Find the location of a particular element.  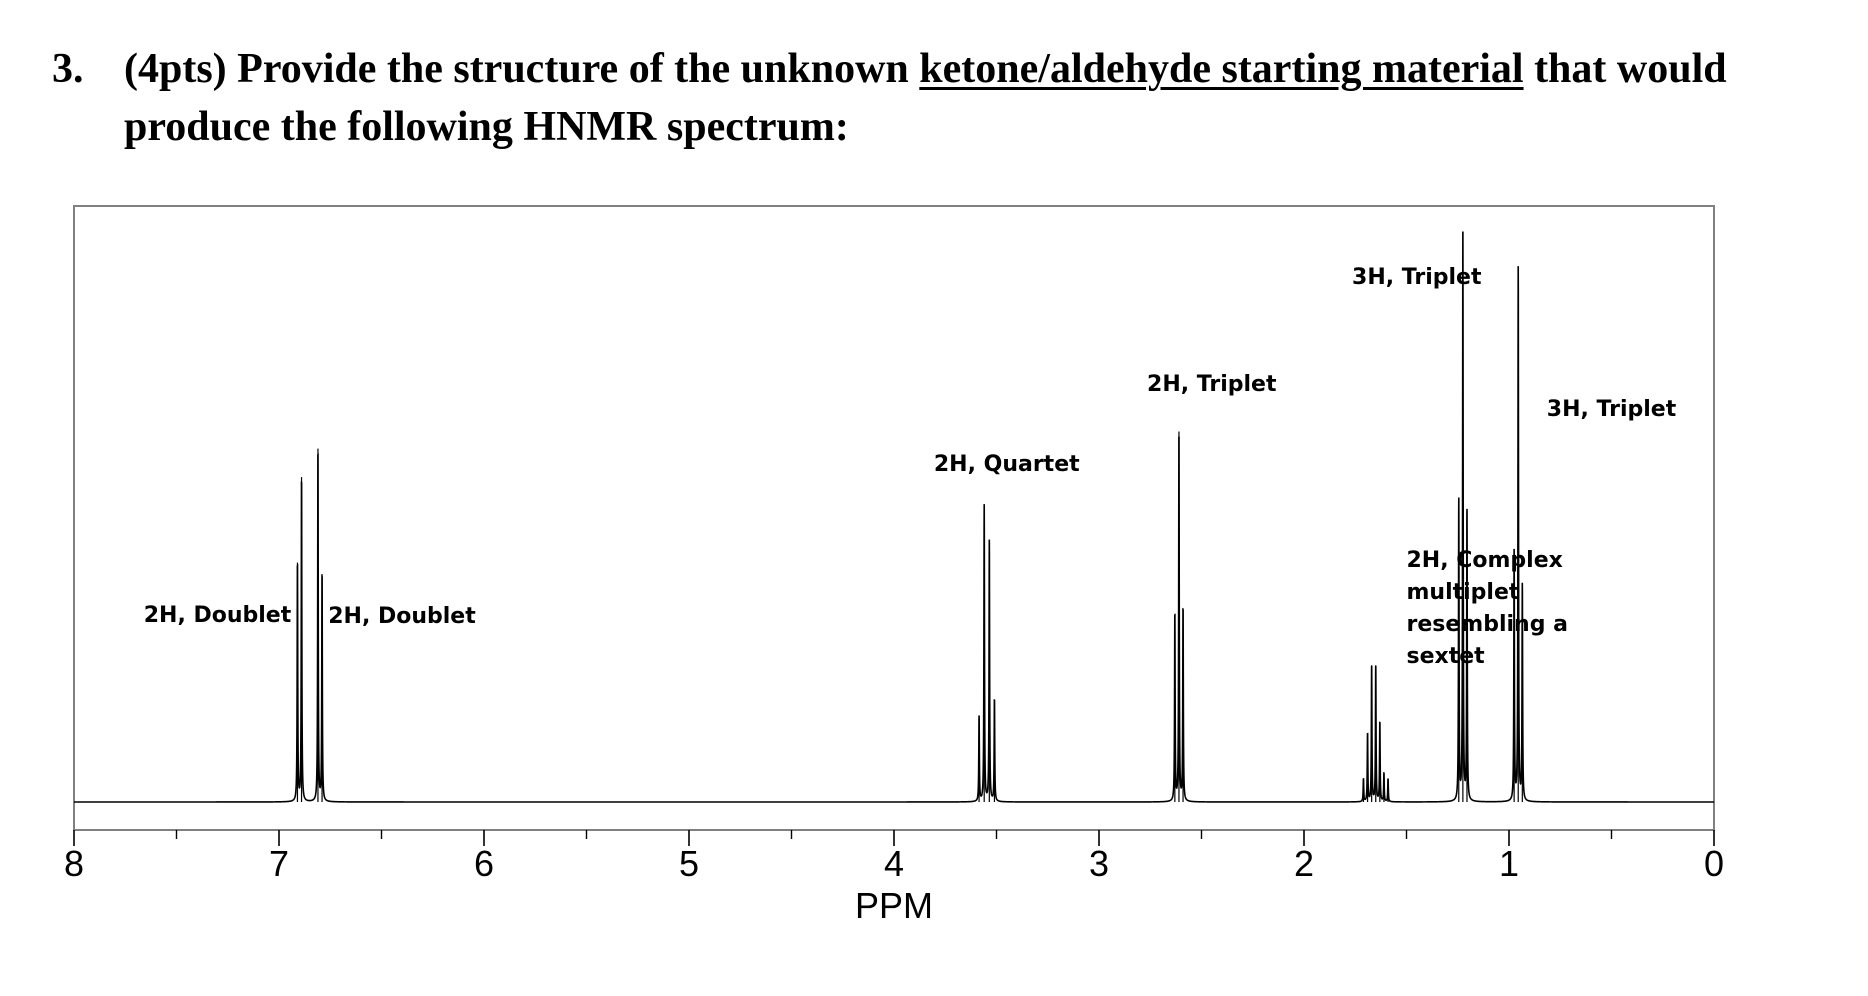

peak-annotation: multiplet is located at coordinates (1463, 592).